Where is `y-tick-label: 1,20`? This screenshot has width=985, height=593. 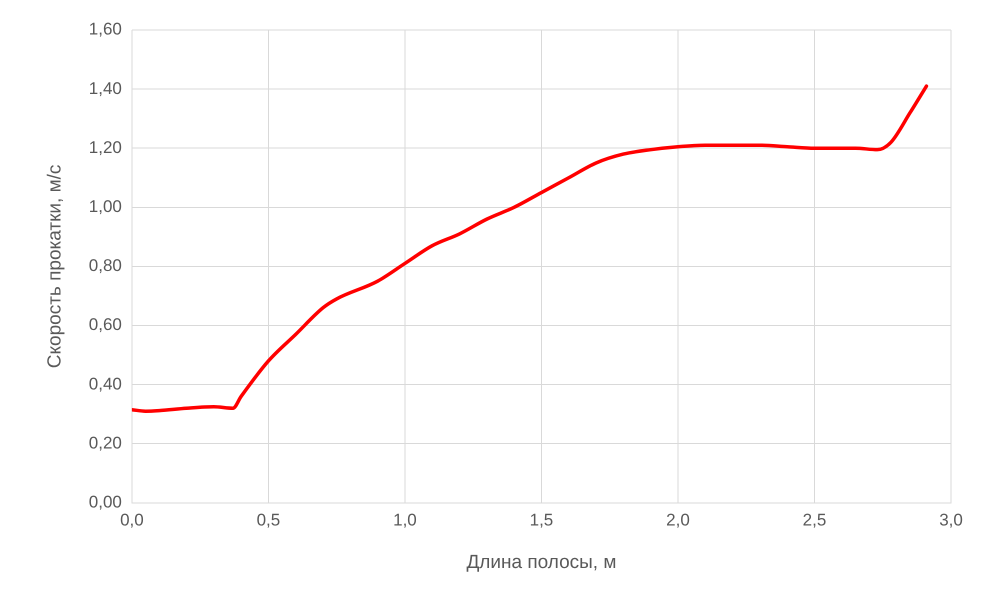
y-tick-label: 1,20 is located at coordinates (105, 147).